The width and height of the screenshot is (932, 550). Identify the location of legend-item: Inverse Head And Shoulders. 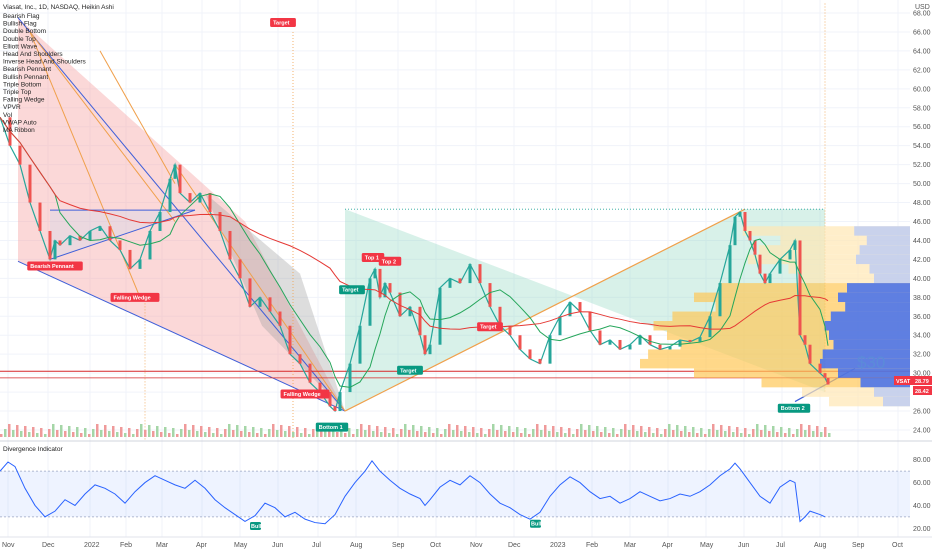
(44, 62).